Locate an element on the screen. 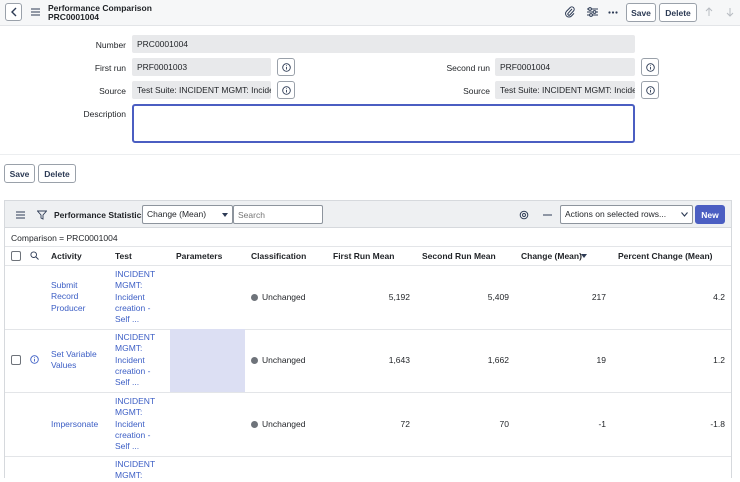  list-title: Performance Statistics is located at coordinates (100, 215).